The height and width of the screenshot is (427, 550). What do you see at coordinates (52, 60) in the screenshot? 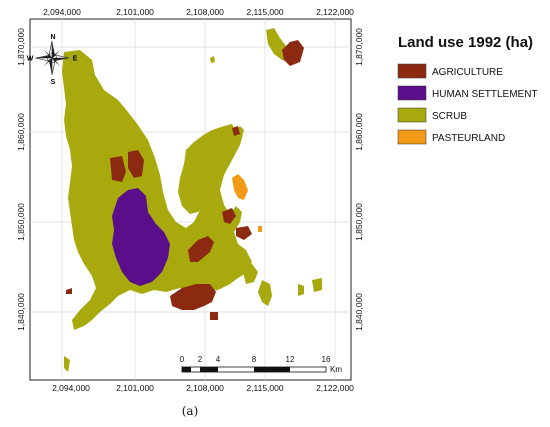
I see `compass-rose-icon: N S E W` at bounding box center [52, 60].